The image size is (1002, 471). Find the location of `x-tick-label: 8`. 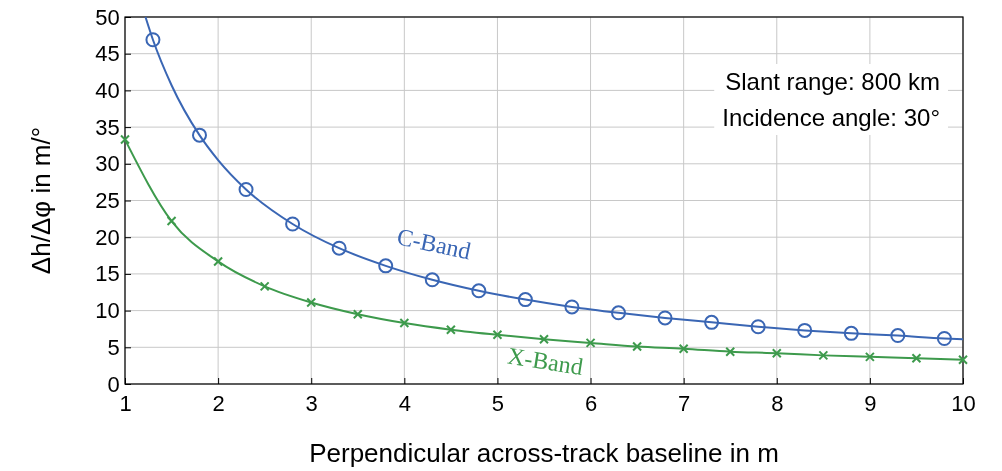

x-tick-label: 8 is located at coordinates (777, 404).